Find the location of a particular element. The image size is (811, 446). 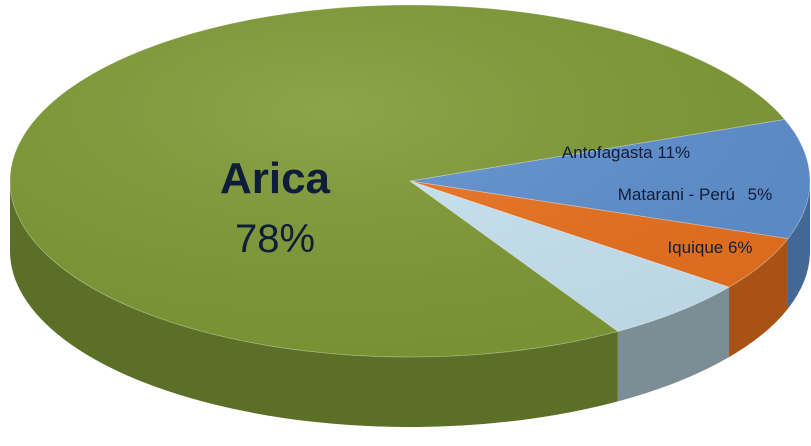

slice-label-arica-name: Arica is located at coordinates (275, 178).